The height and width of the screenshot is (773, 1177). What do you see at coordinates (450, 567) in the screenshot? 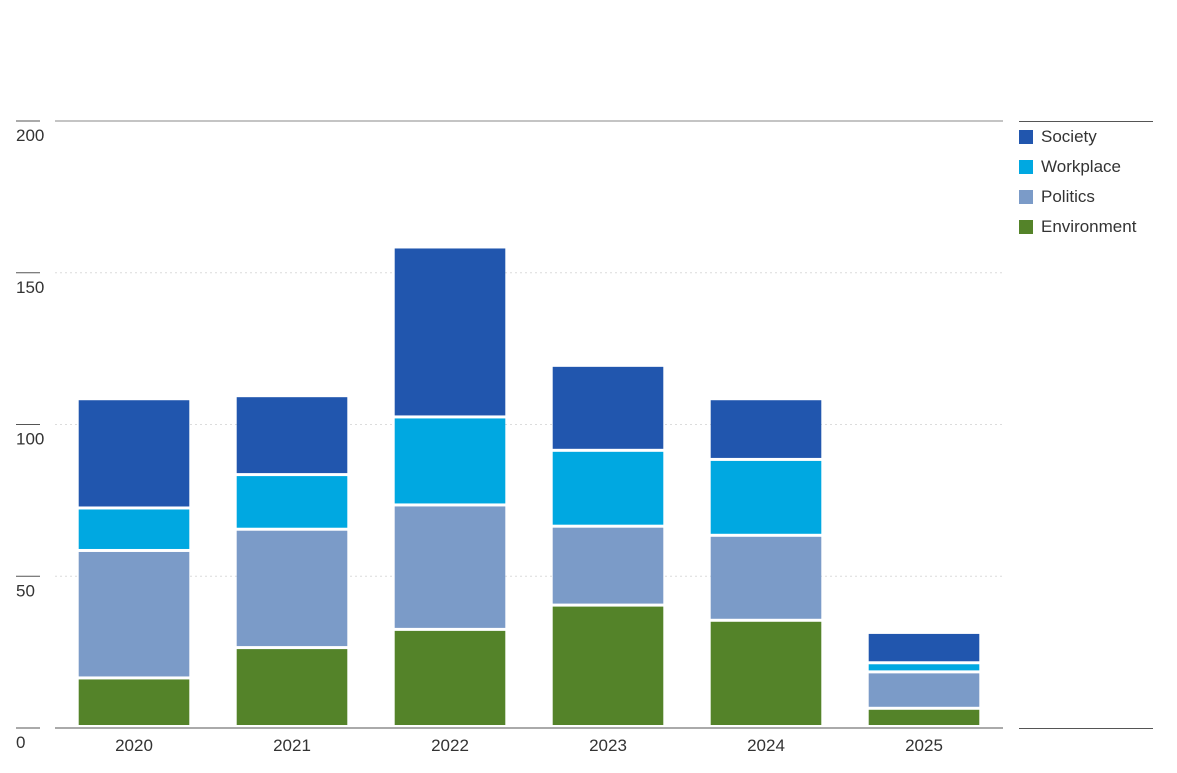
I see `bar-segment-politics-2022` at bounding box center [450, 567].